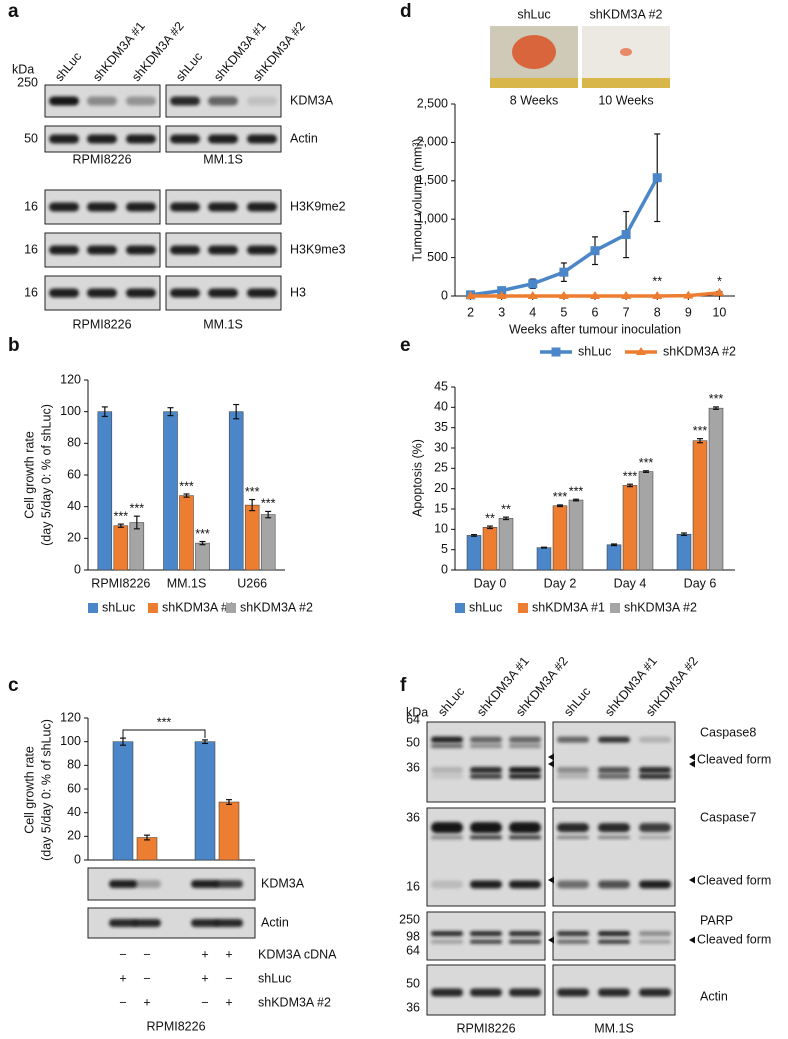 Image resolution: width=788 pixels, height=1039 pixels. What do you see at coordinates (74, 538) in the screenshot?
I see `y-tick-label: 20` at bounding box center [74, 538].